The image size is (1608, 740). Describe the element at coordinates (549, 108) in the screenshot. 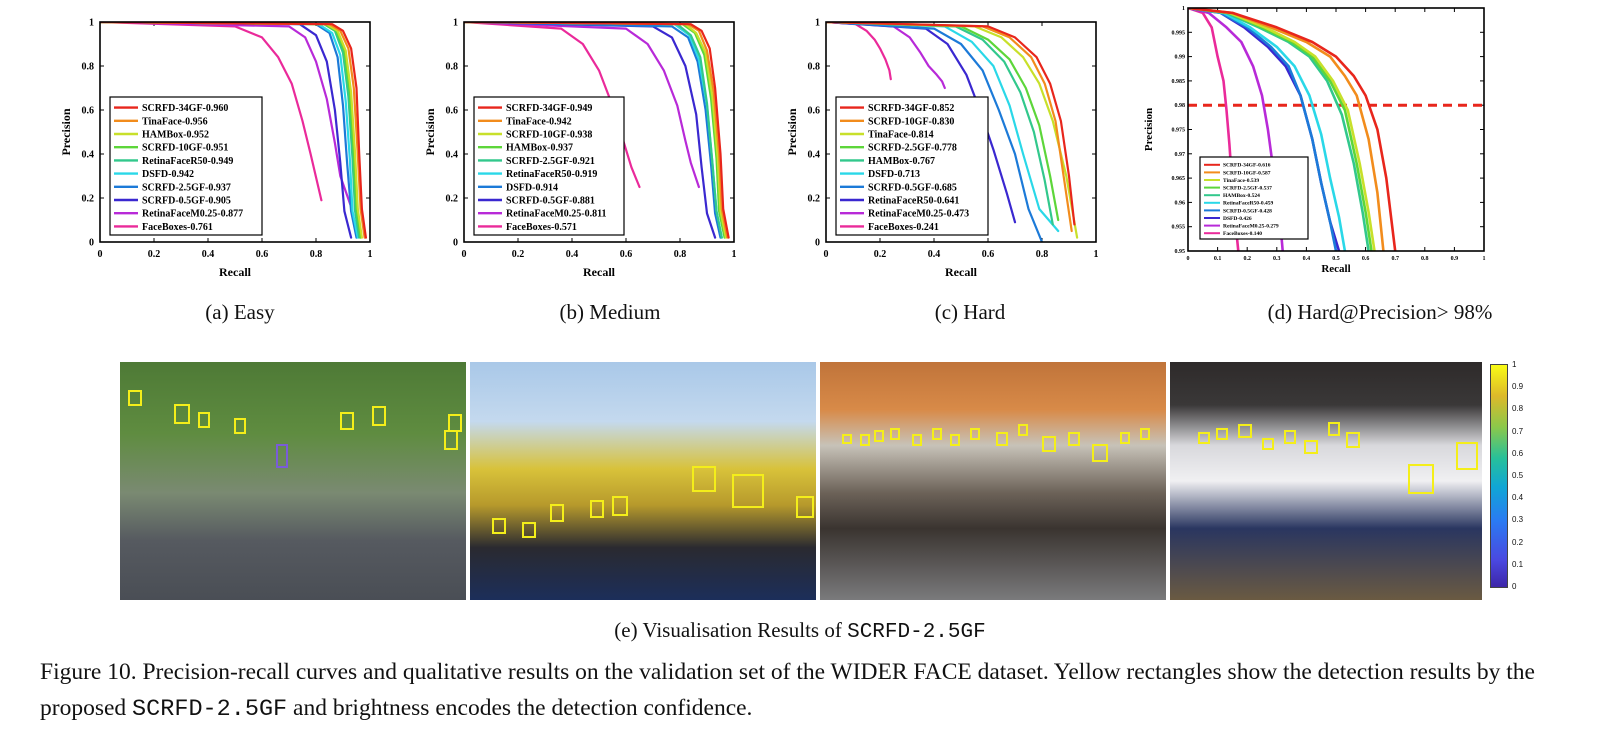

I see `legend-entry: SCRFD-34GF-0.949` at that location.